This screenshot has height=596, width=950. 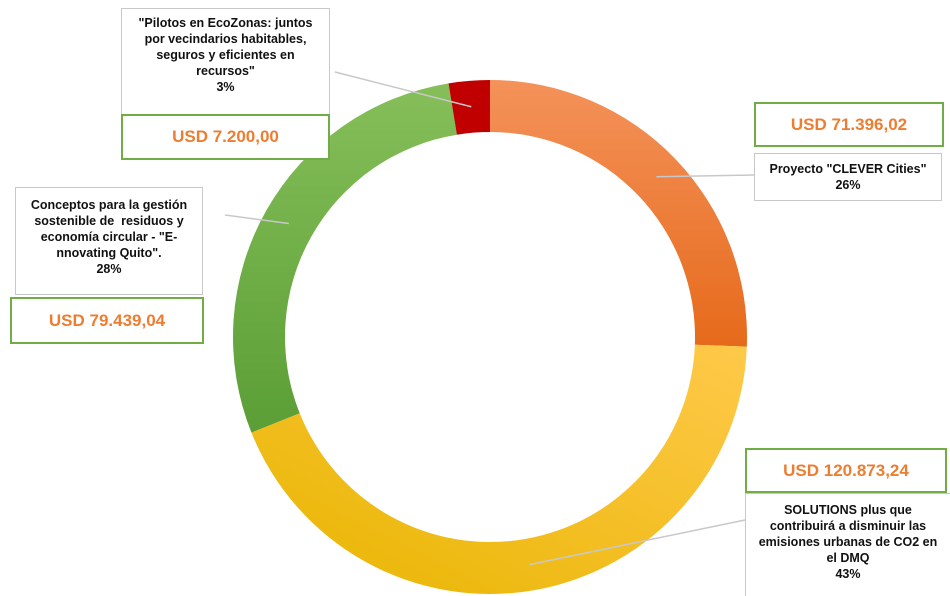 I want to click on amount-ecozonas: USD 7.200,00, so click(x=225, y=137).